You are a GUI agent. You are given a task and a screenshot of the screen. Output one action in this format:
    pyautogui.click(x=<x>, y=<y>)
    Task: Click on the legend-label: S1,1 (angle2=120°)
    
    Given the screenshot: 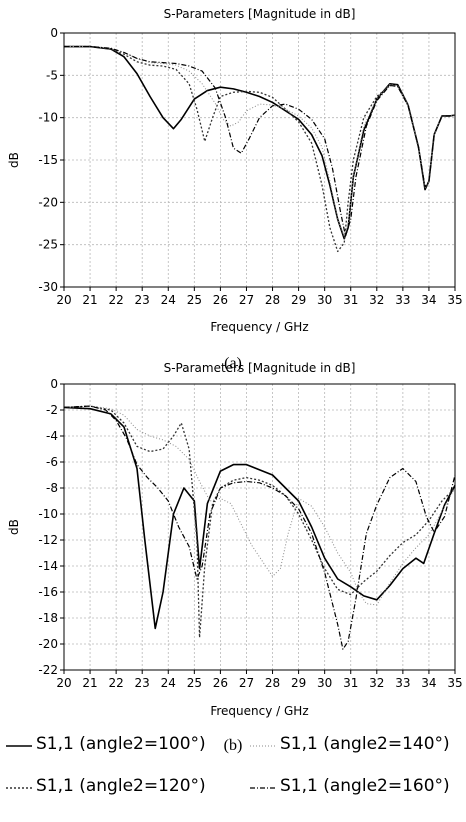 What is the action you would take?
    pyautogui.click(x=121, y=786)
    